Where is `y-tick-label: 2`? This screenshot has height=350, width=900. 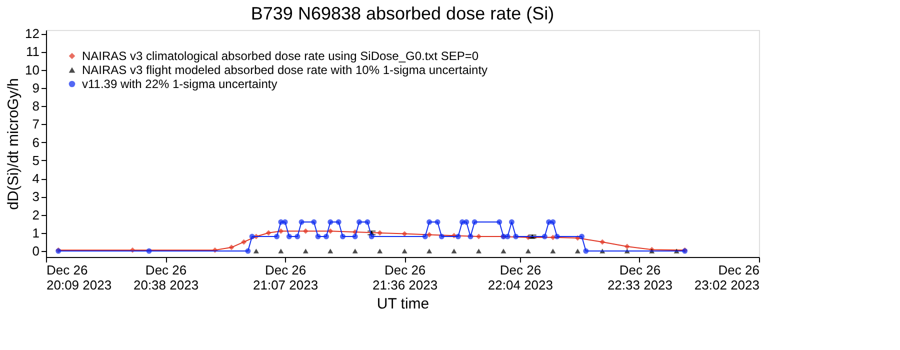
y-tick-label: 2 is located at coordinates (36, 214).